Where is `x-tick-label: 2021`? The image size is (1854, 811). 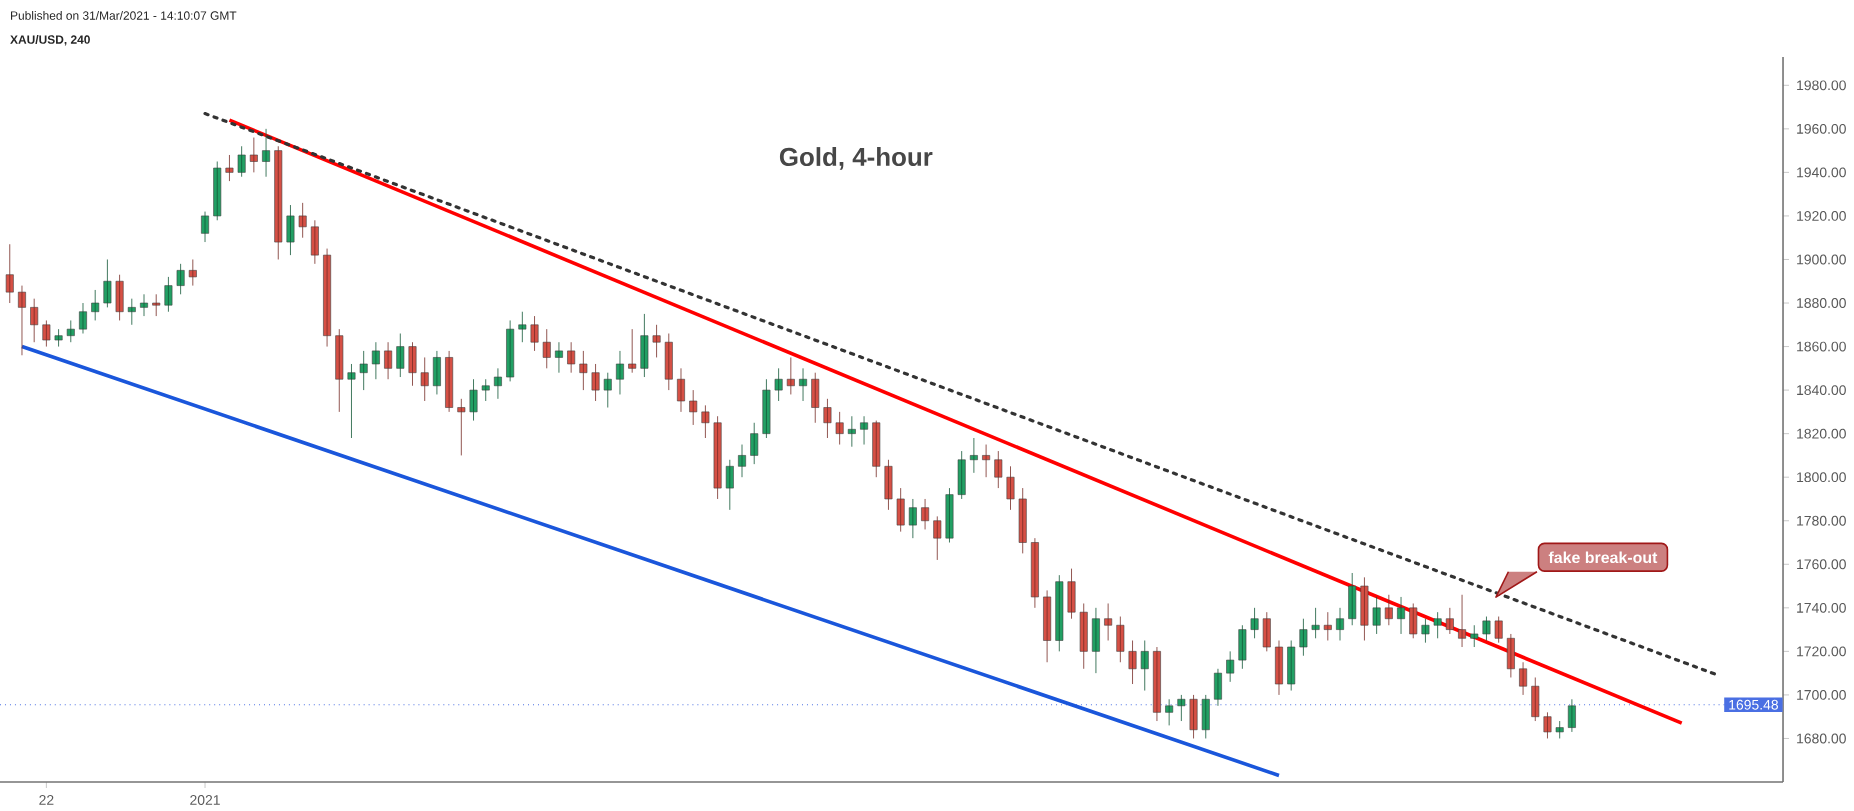 x-tick-label: 2021 is located at coordinates (205, 800).